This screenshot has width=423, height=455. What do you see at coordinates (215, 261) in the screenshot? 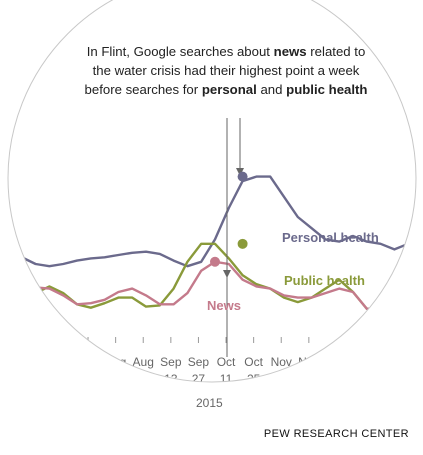
I see `peak-marker-news` at bounding box center [215, 261].